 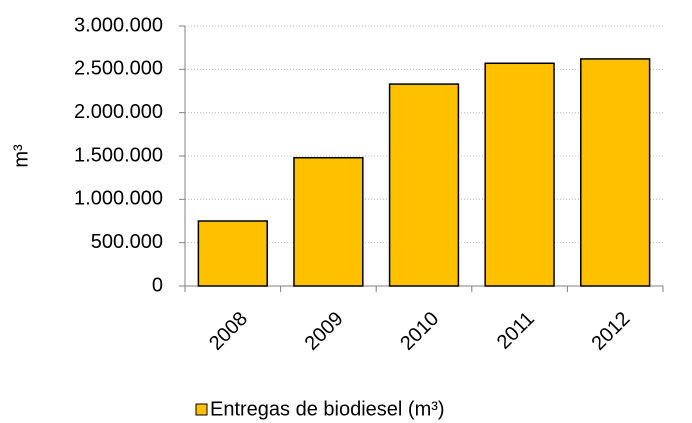 What do you see at coordinates (516, 331) in the screenshot?
I see `x-tick-label: 2011` at bounding box center [516, 331].